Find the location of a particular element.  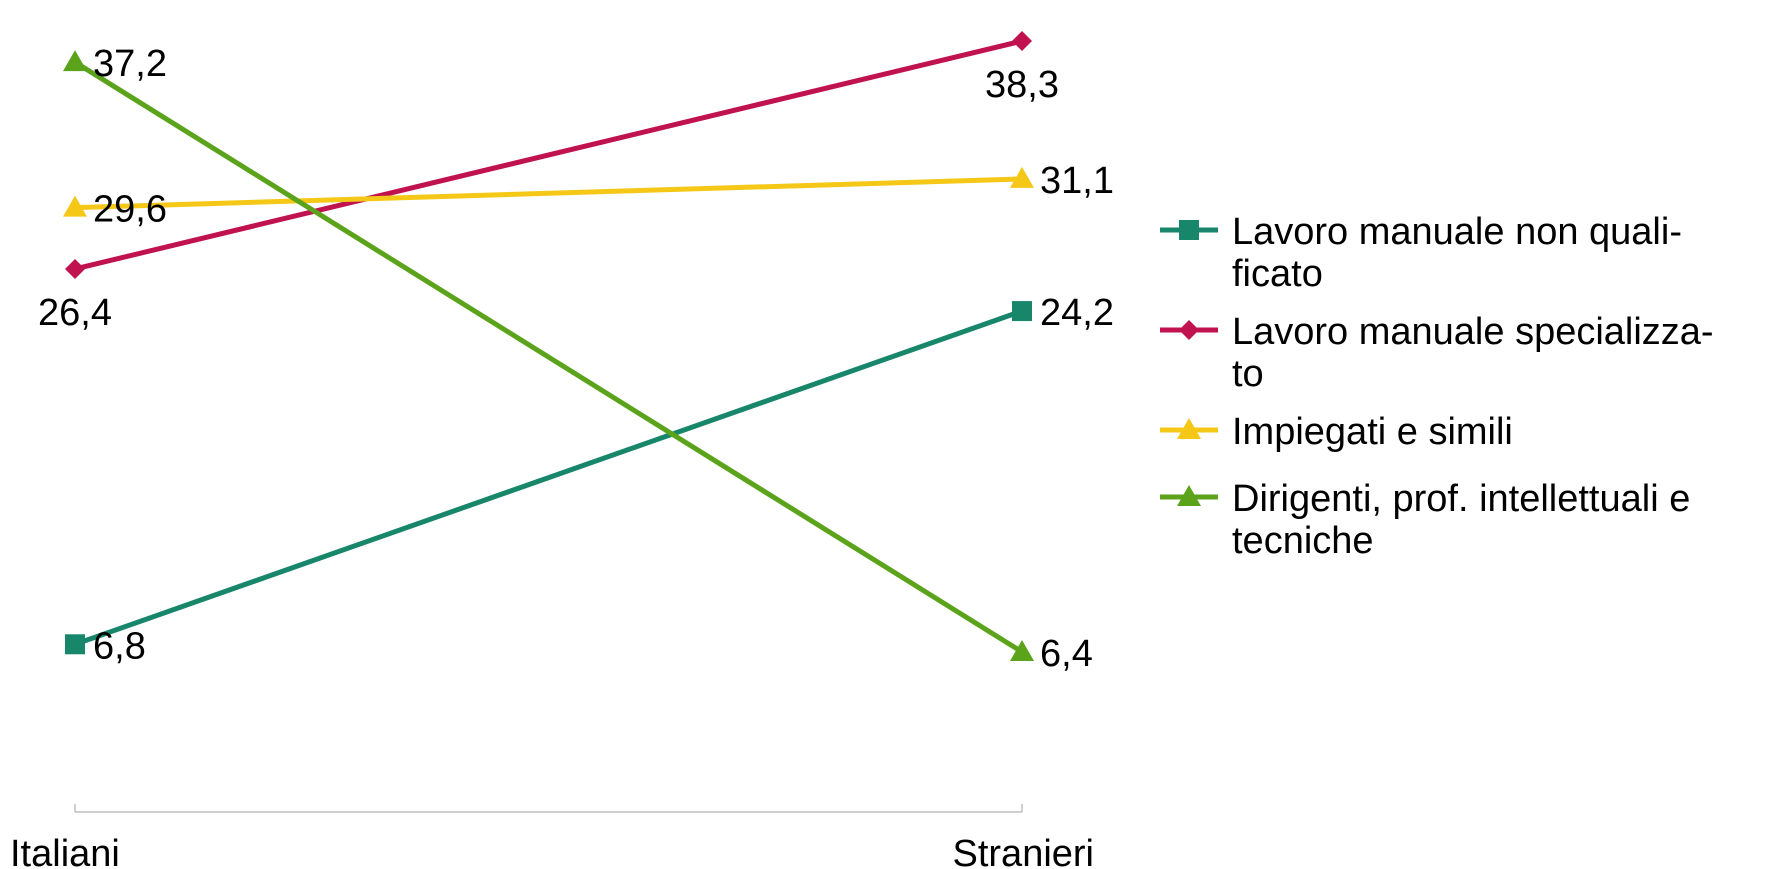

legend-item: Lavoro manuale specializza-to is located at coordinates (1437, 353).